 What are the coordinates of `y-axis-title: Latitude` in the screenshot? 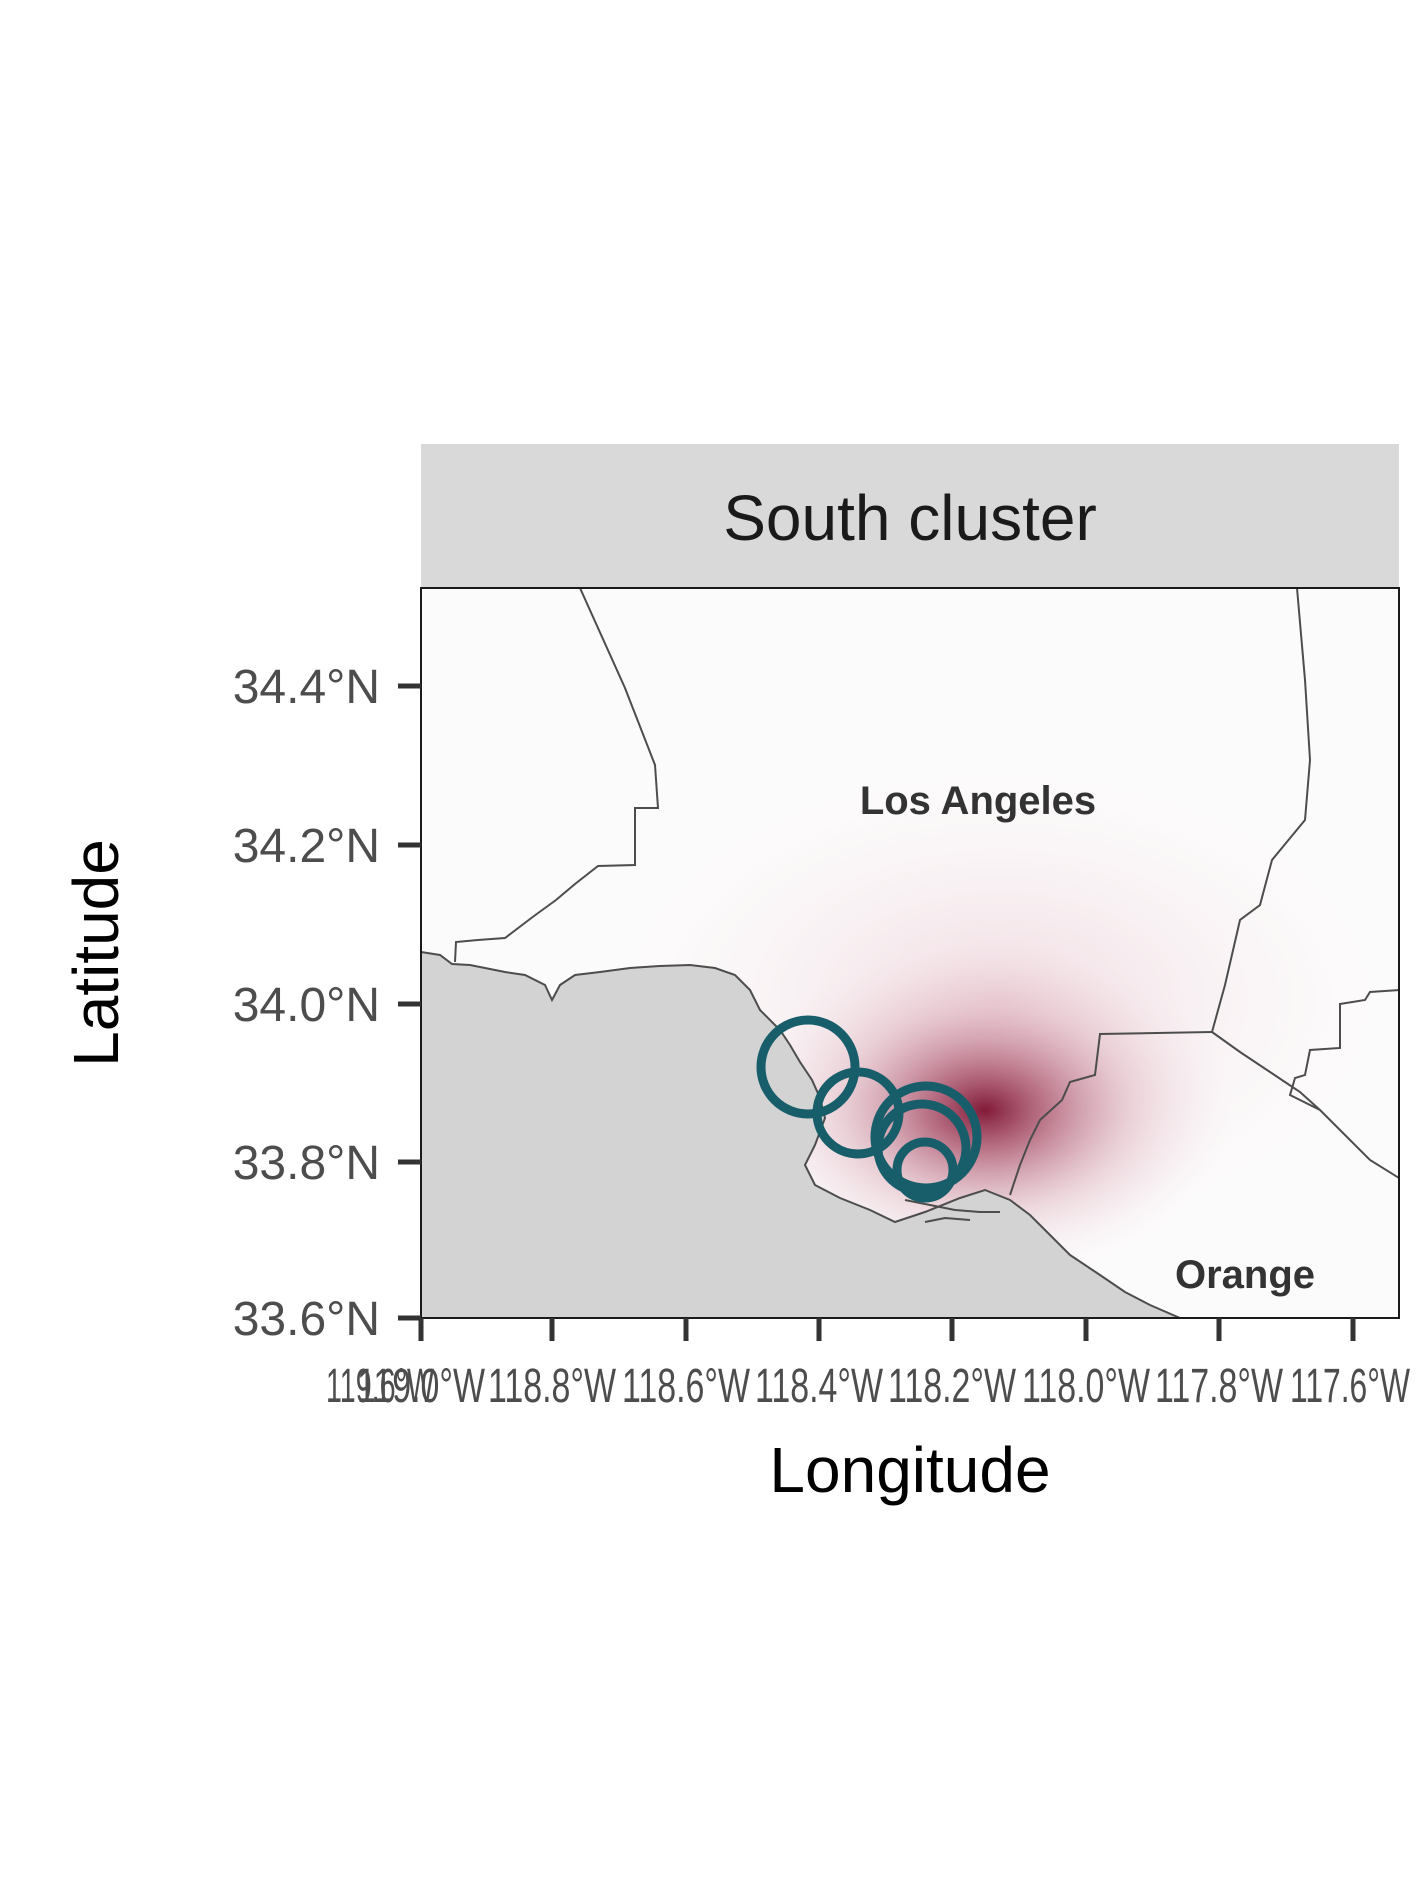 It's located at (96, 953).